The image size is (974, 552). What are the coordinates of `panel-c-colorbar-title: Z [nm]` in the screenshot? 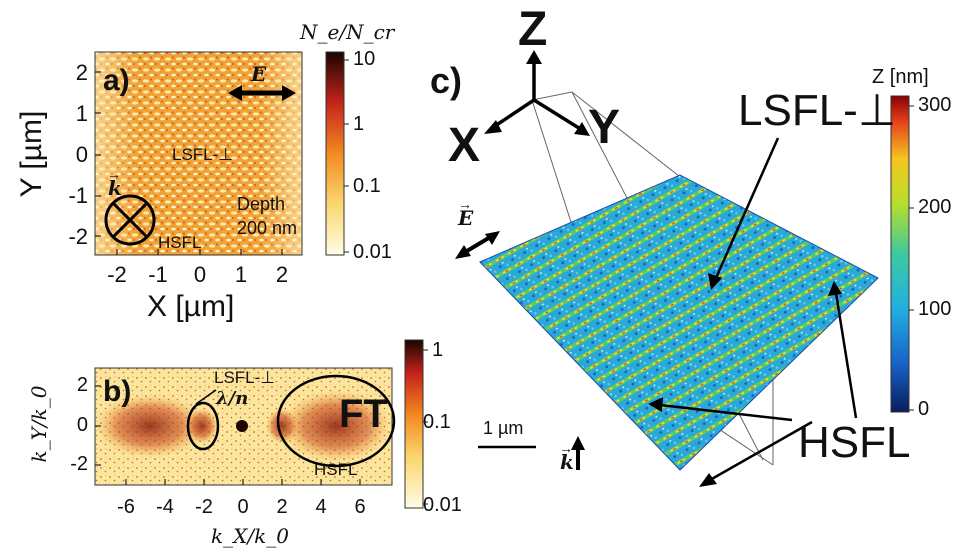 It's located at (900, 77).